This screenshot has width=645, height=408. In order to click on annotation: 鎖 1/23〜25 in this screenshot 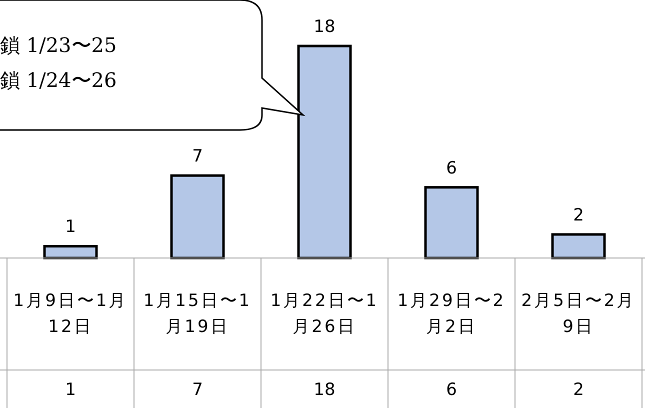, I will do `click(58, 45)`.